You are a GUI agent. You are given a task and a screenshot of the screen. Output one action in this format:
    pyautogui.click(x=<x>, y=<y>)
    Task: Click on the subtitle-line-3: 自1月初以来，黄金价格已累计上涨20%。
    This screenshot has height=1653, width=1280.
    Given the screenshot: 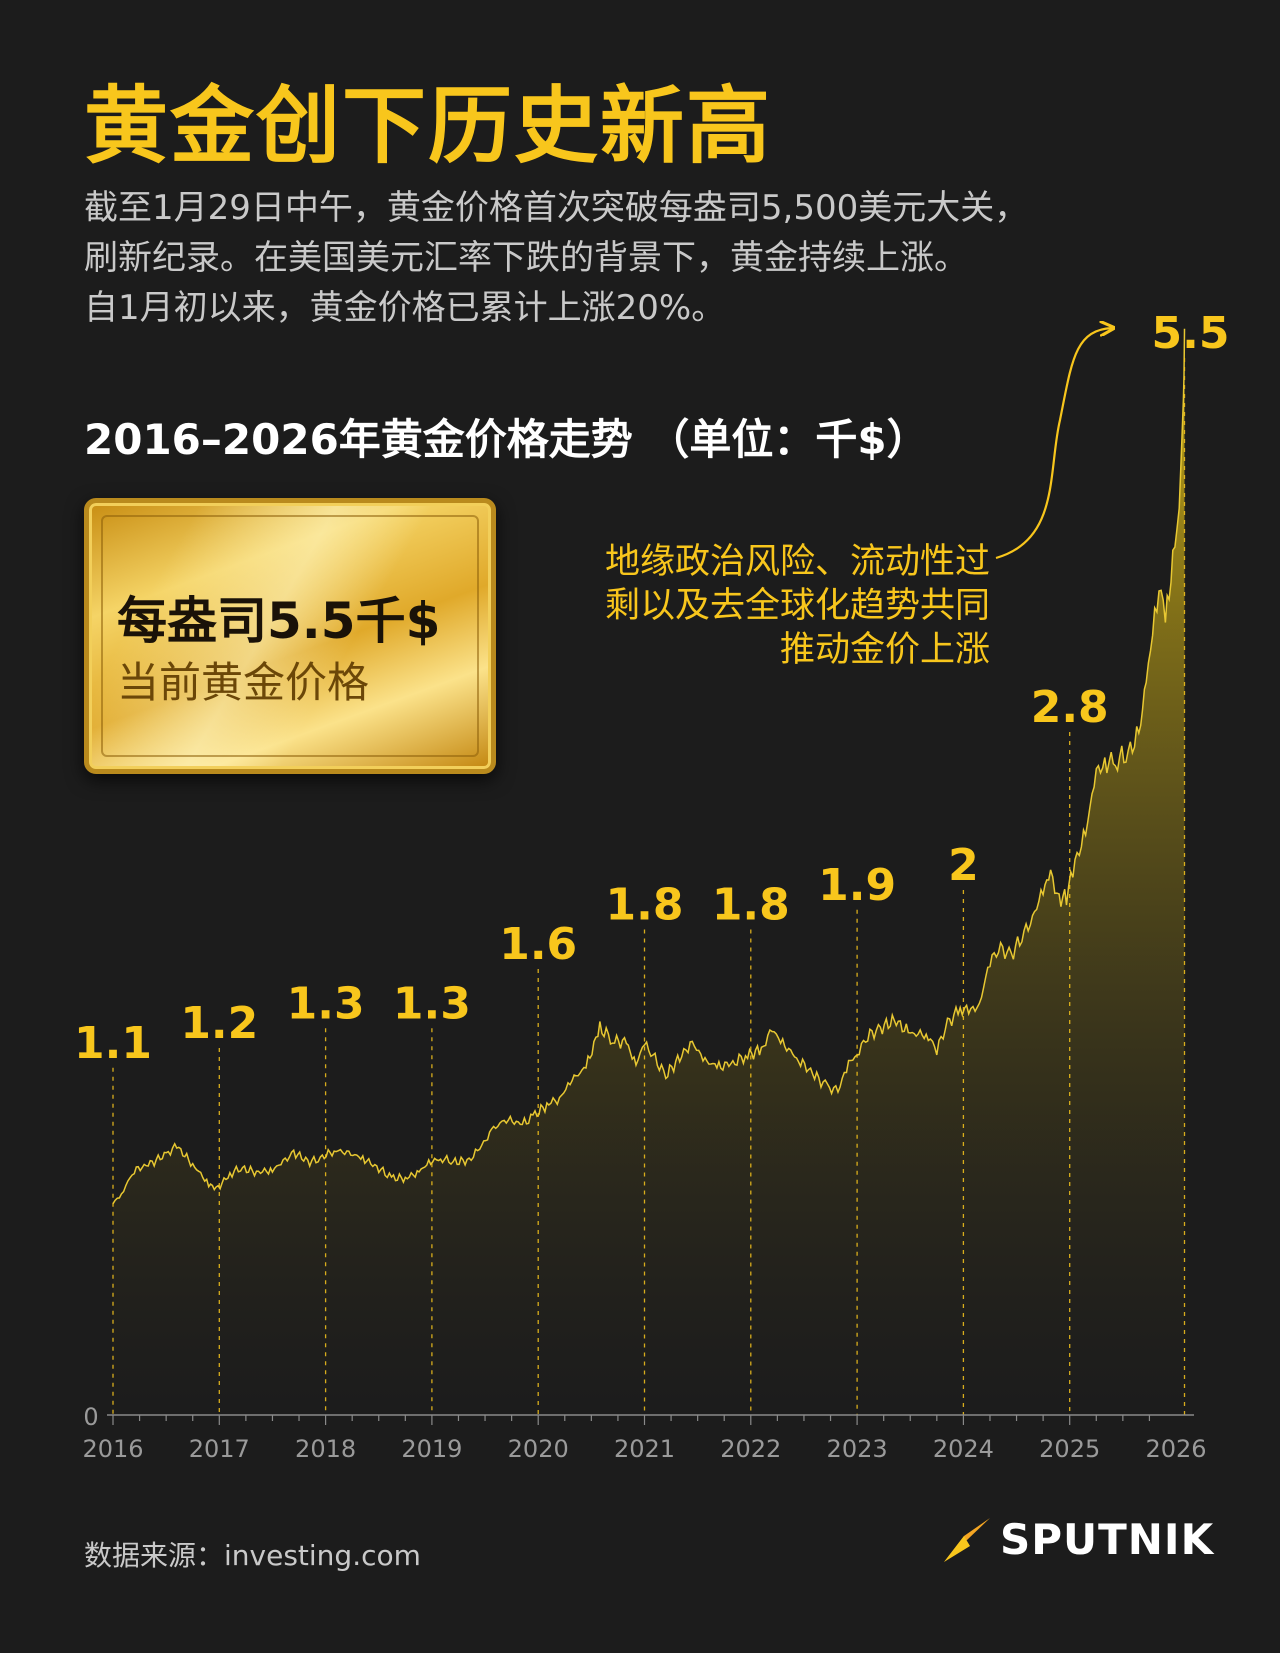 What is the action you would take?
    pyautogui.click(x=405, y=308)
    